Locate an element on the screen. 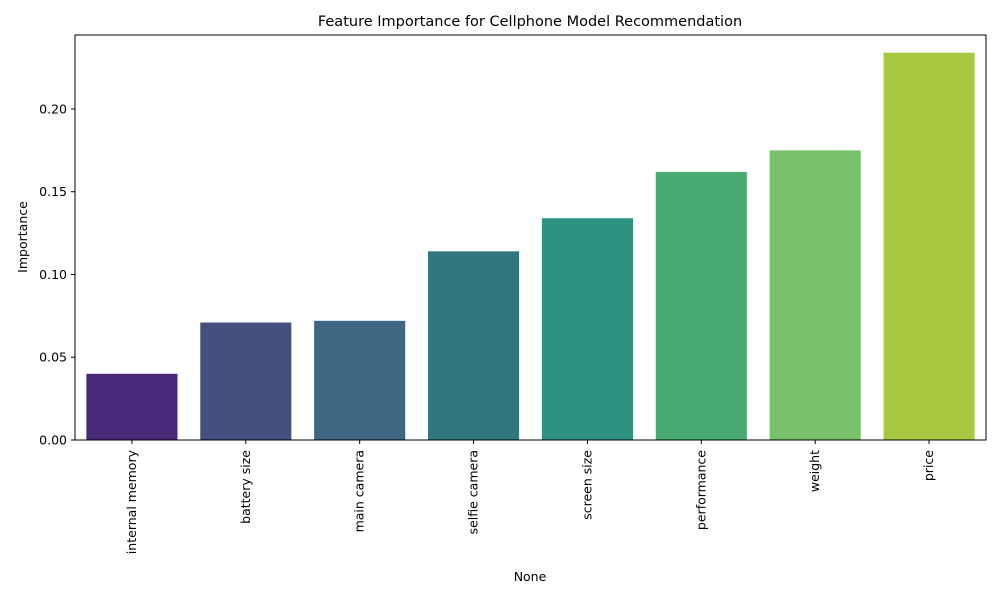 Image resolution: width=1000 pixels, height=600 pixels. x-tick-label: selfie camera is located at coordinates (473, 492).